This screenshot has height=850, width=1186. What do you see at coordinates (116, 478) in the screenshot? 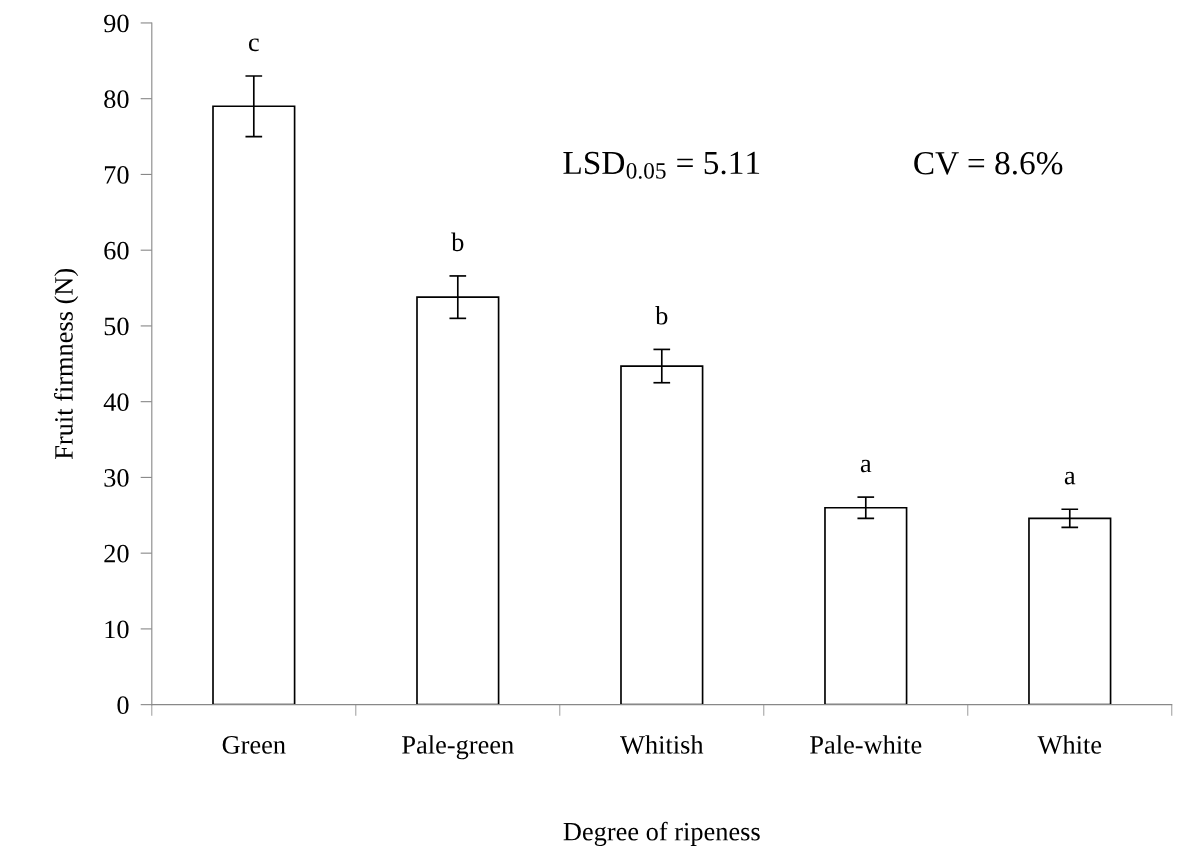
I see `y-tick-label: 30` at bounding box center [116, 478].